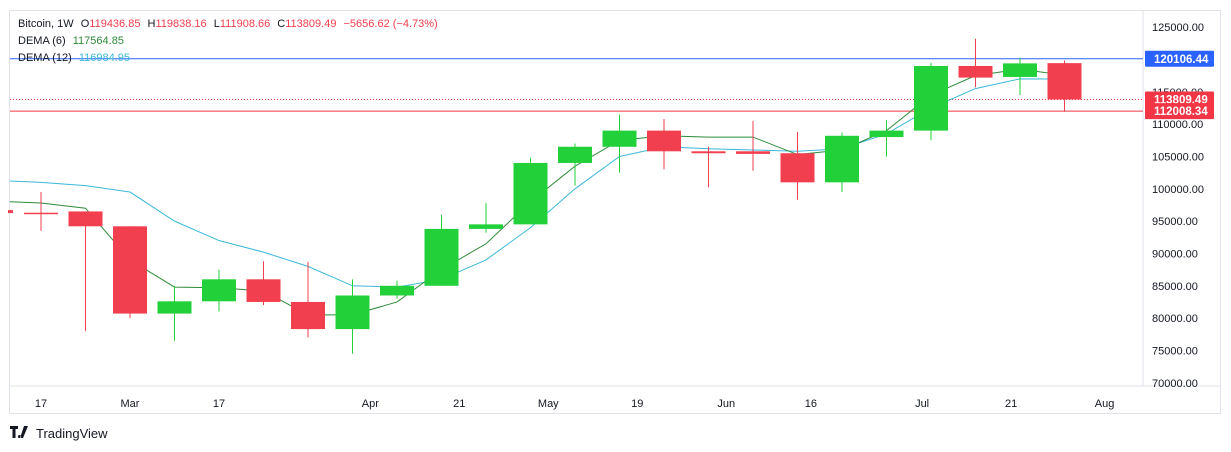 The width and height of the screenshot is (1231, 452). What do you see at coordinates (85, 24) in the screenshot?
I see `open-label: O` at bounding box center [85, 24].